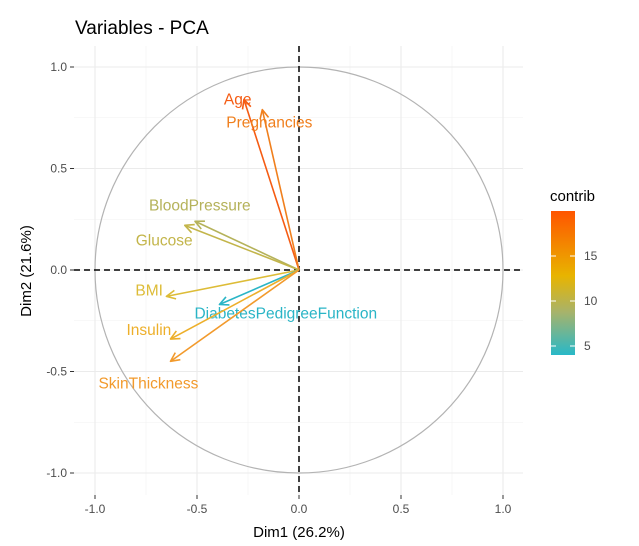 The width and height of the screenshot is (639, 546). Describe the element at coordinates (148, 383) in the screenshot. I see `variable-label: SkinThickness` at that location.